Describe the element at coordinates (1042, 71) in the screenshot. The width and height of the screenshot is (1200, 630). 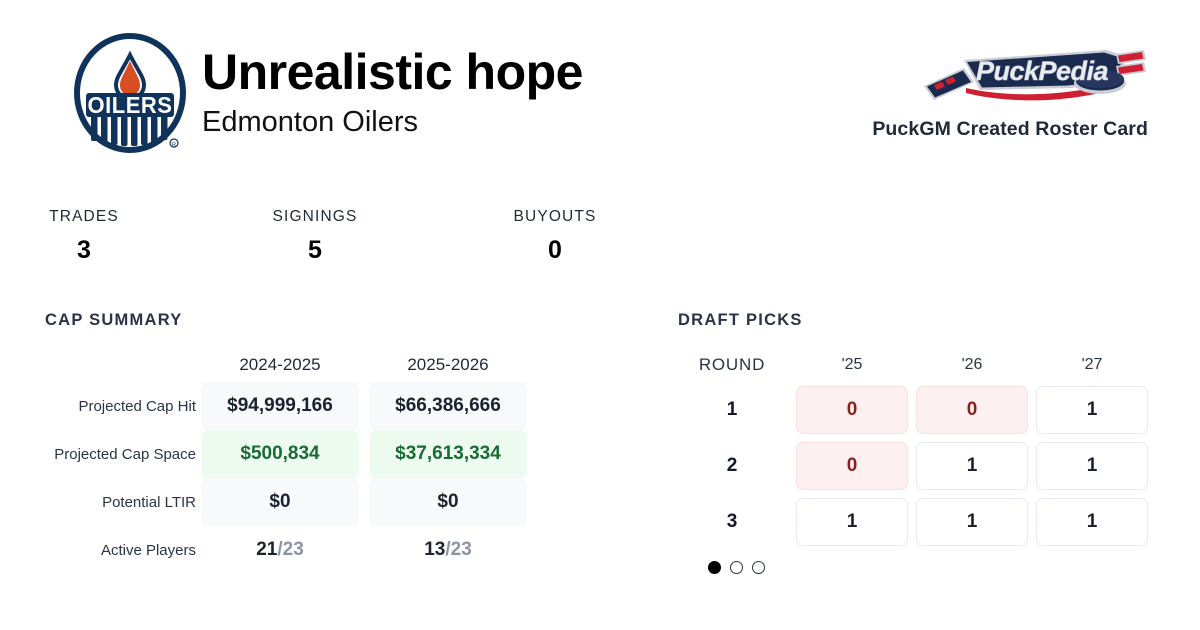
I see `svg-text: PuckPedia` at that location.